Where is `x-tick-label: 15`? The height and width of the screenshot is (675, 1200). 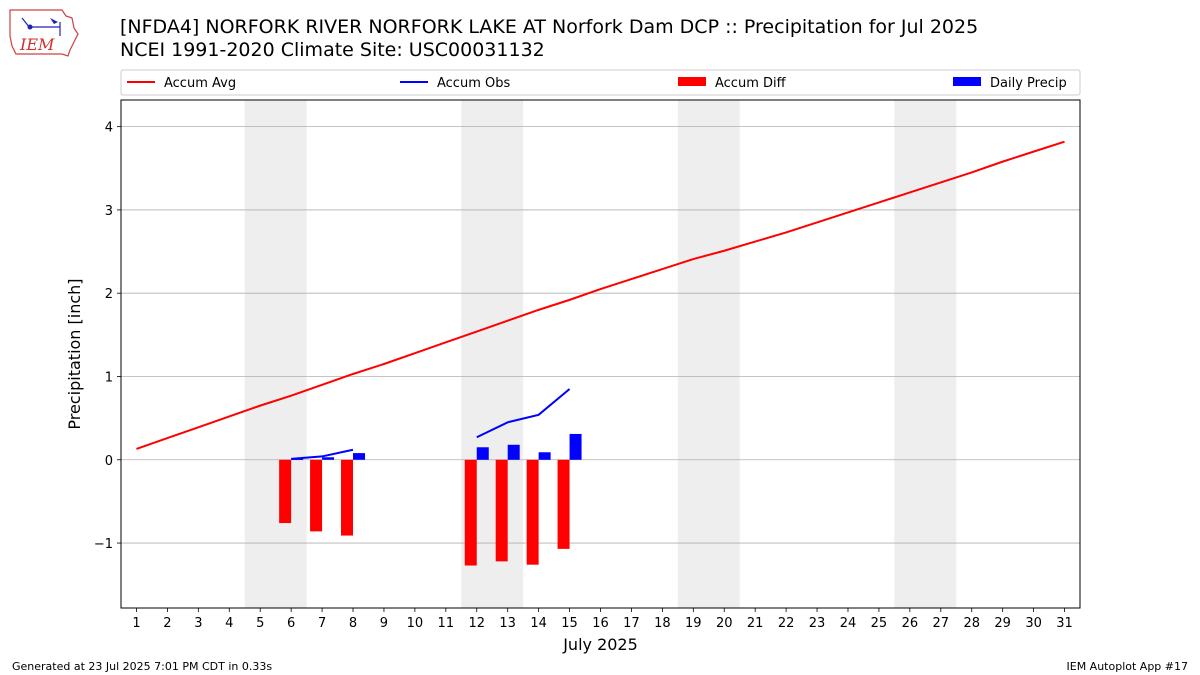
x-tick-label: 15 is located at coordinates (569, 623).